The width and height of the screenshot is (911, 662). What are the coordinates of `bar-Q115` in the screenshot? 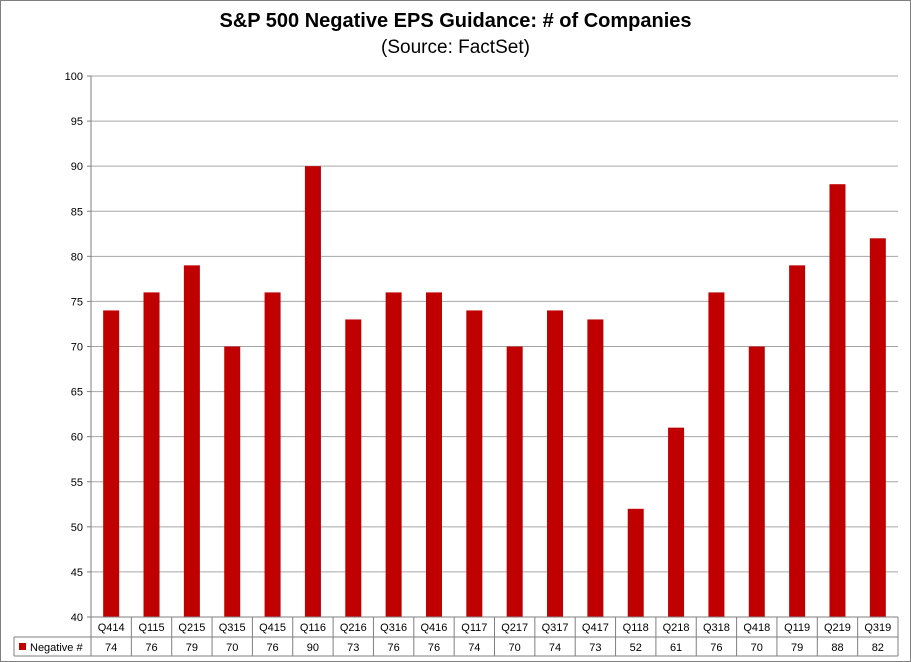 It's located at (151, 454).